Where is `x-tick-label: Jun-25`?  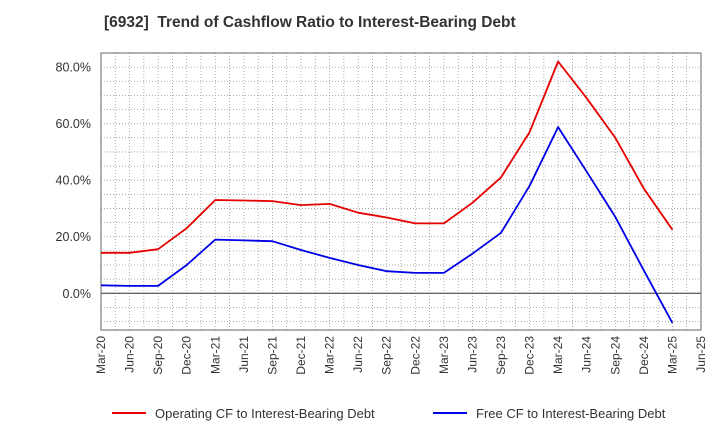
x-tick-label: Jun-25 is located at coordinates (701, 354).